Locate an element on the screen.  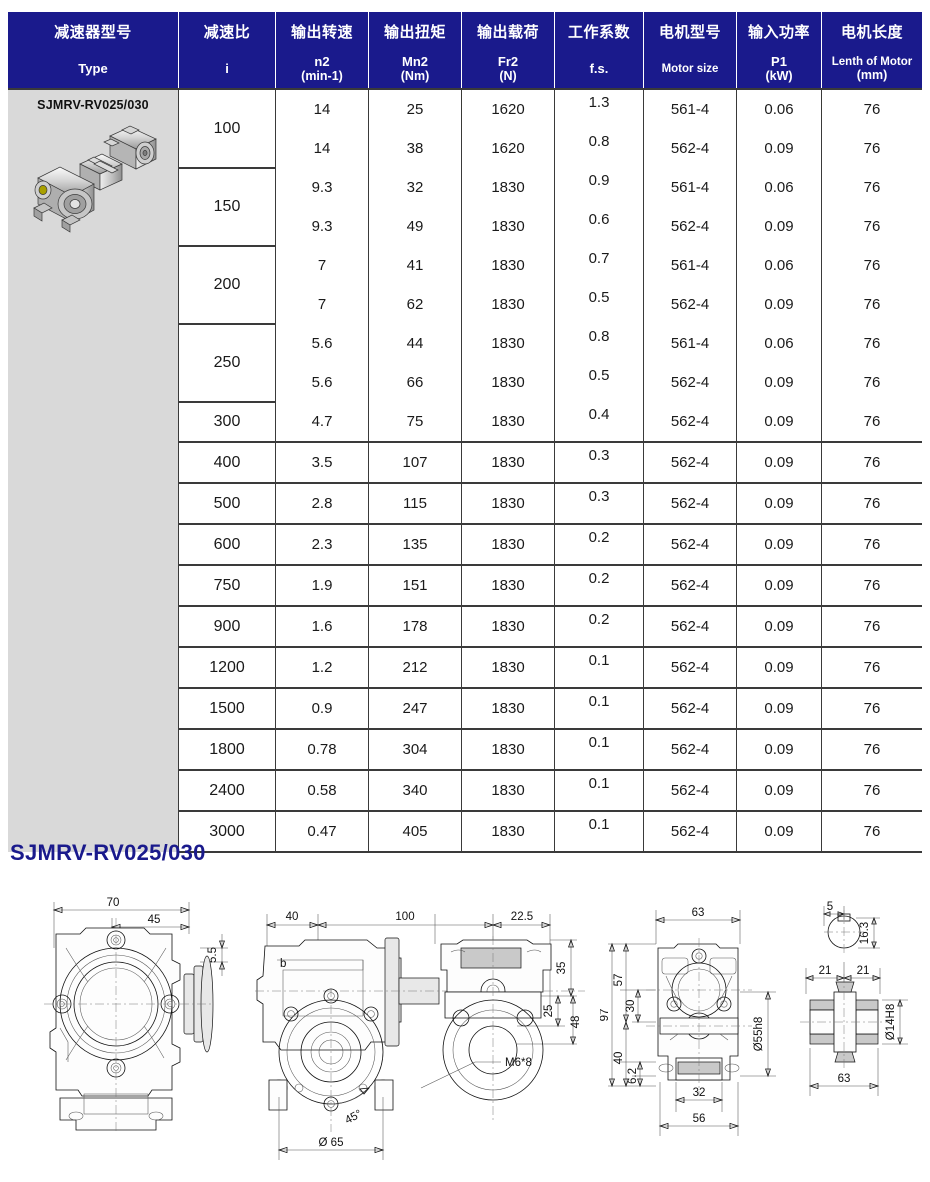
cell-ratio: 2400 is located at coordinates (227, 791).